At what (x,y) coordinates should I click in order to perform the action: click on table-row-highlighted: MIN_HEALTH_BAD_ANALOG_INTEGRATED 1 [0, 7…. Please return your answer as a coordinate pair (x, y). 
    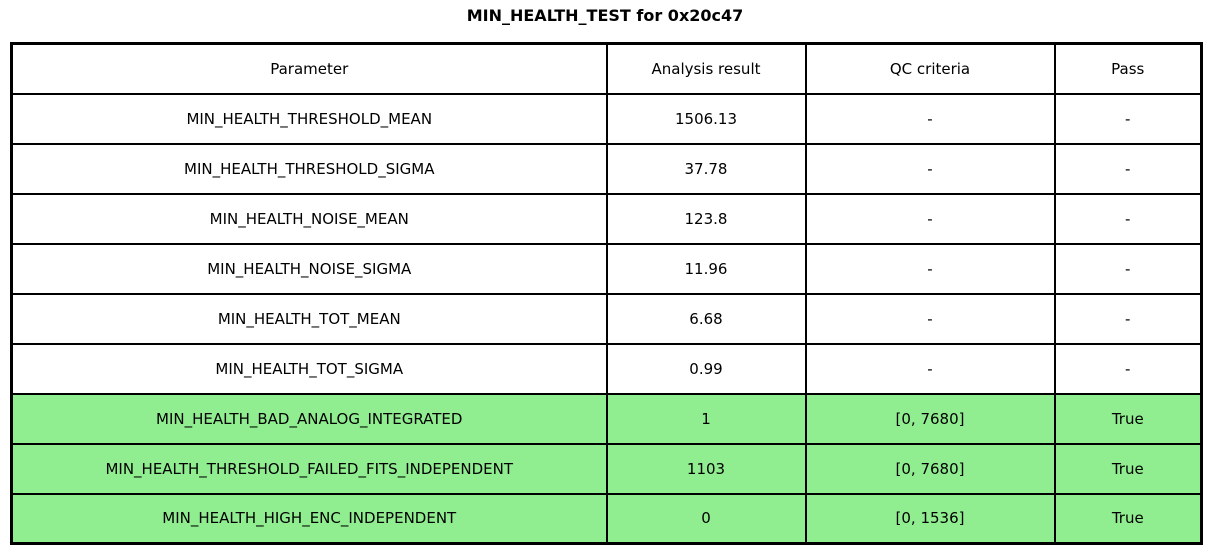
    Looking at the image, I should click on (606, 418).